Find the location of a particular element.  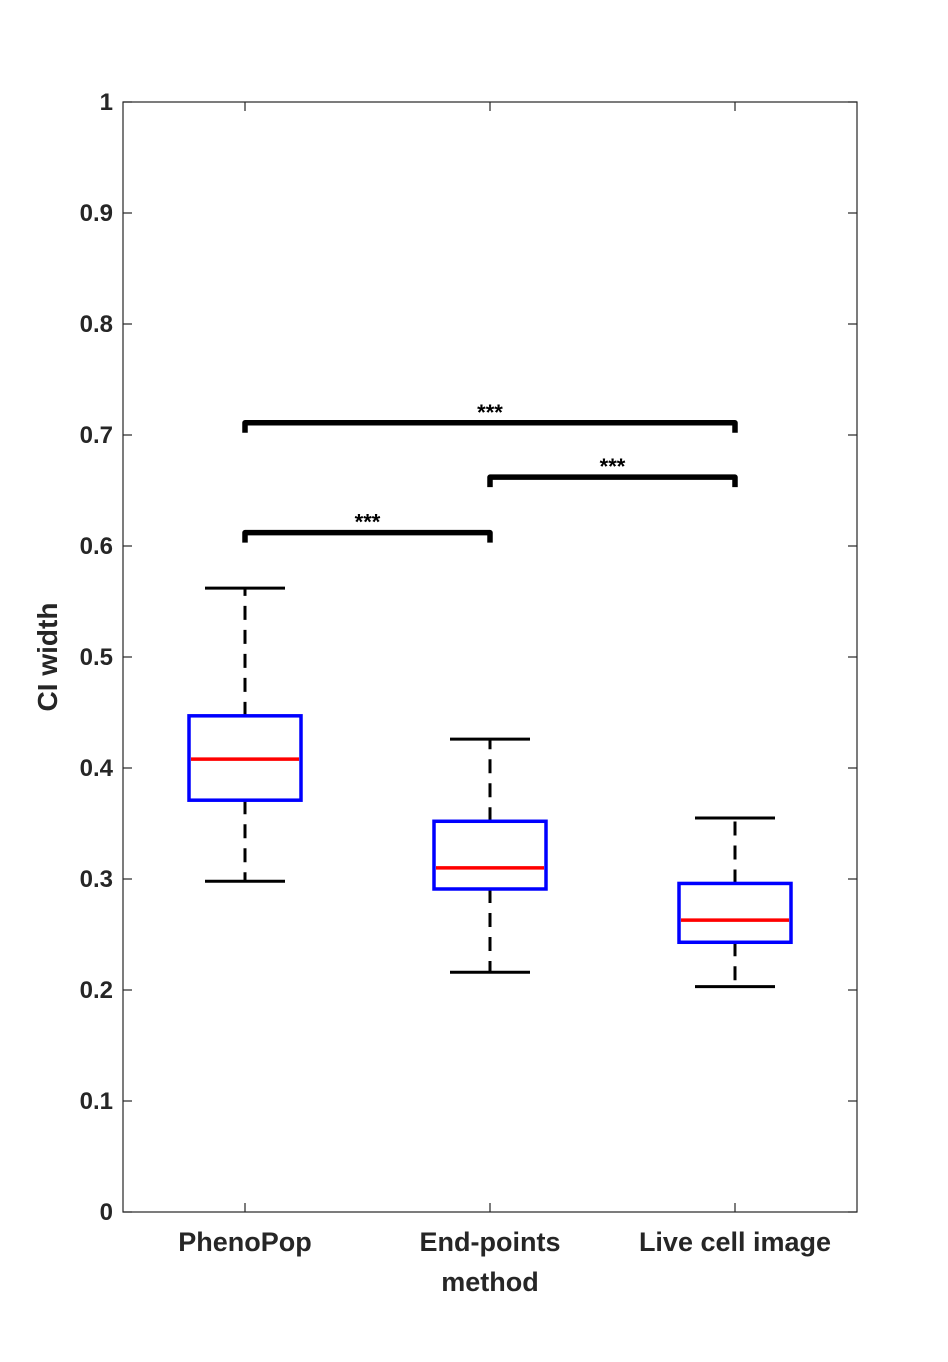

significance-bracket-2: *** is located at coordinates (612, 471).